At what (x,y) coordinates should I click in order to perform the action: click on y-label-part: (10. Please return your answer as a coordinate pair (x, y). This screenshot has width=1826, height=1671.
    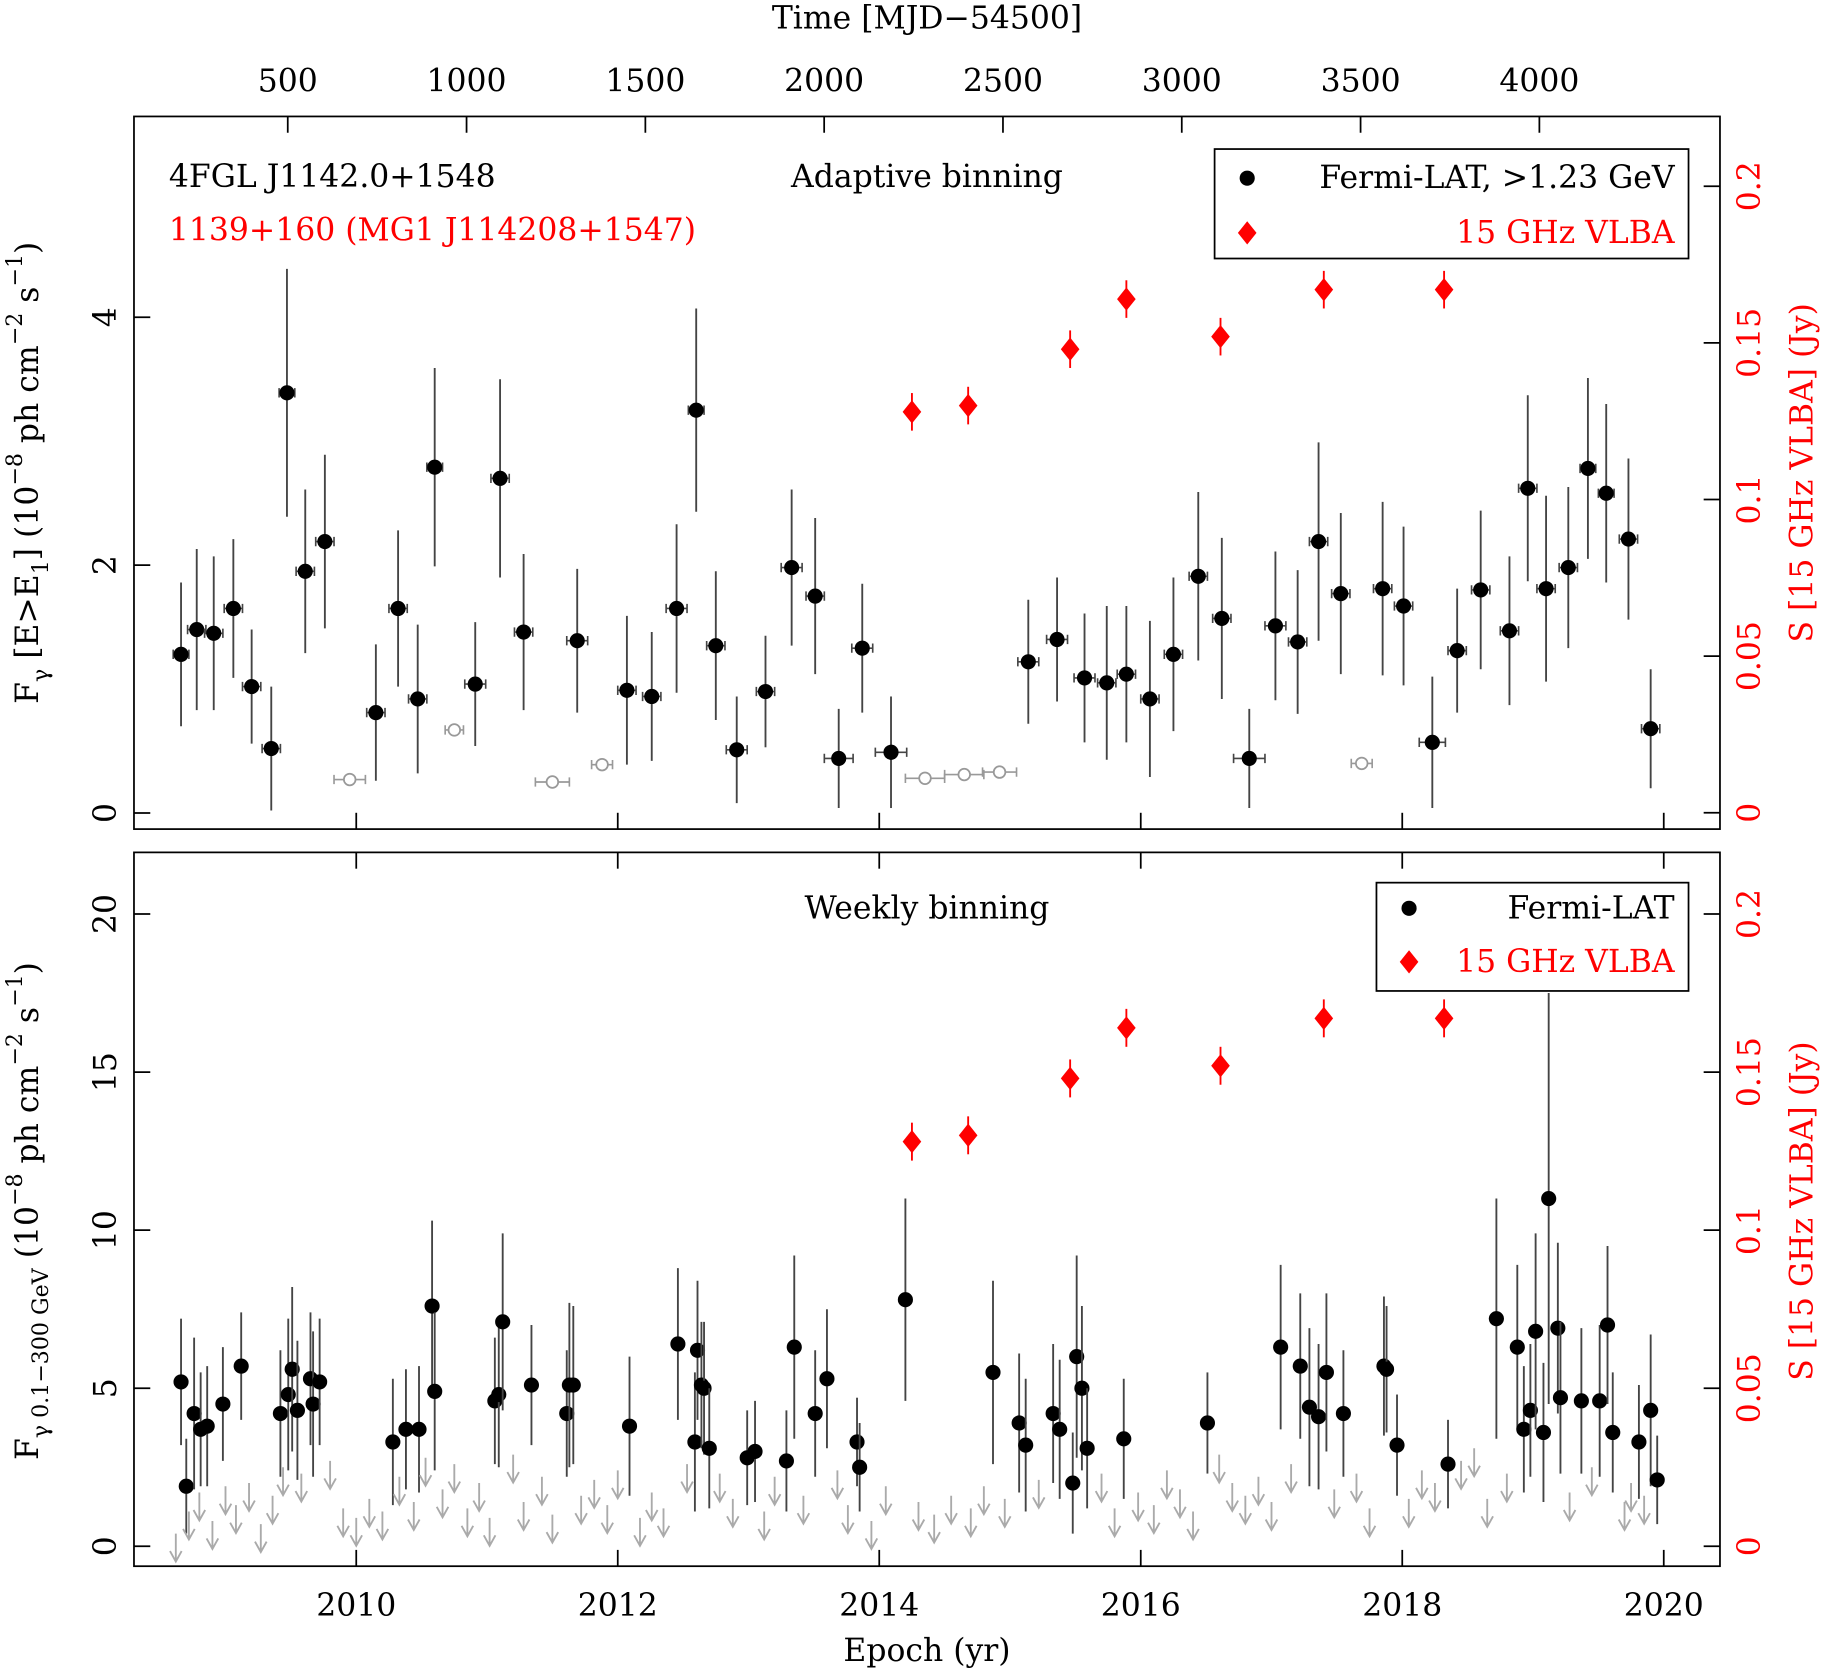
    Looking at the image, I should click on (28, 1237).